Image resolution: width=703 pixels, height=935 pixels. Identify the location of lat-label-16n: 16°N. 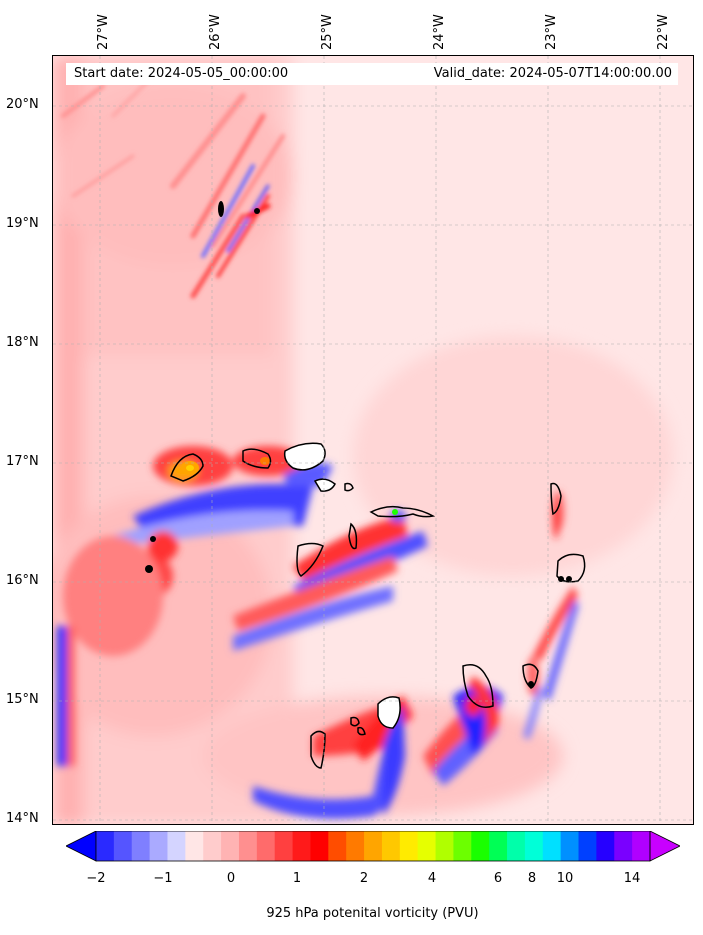
(22, 580).